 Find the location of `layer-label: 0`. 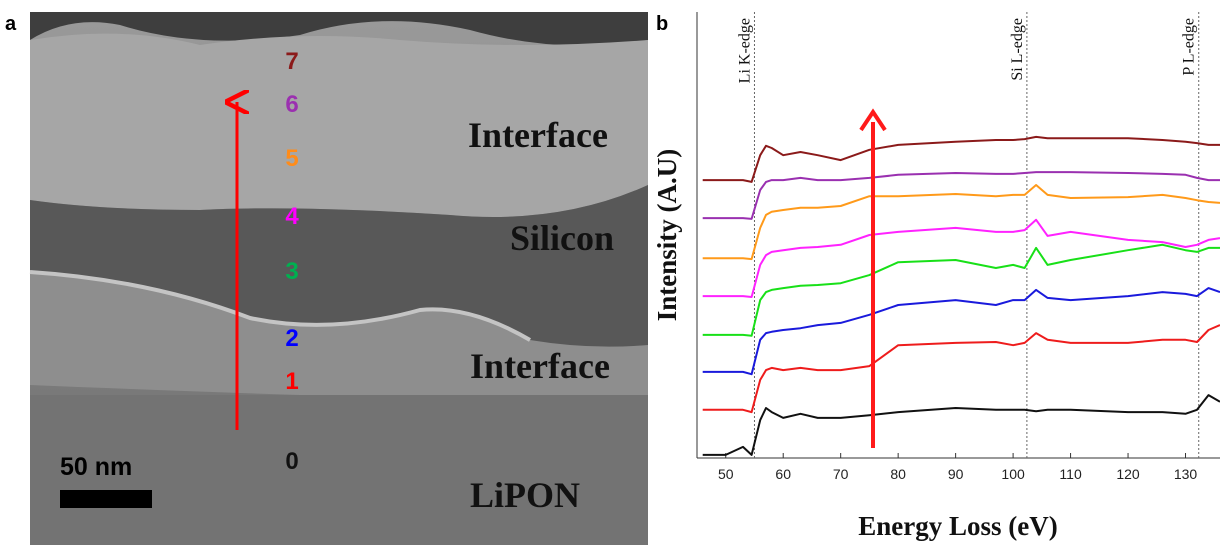

layer-label: 0 is located at coordinates (291, 461).